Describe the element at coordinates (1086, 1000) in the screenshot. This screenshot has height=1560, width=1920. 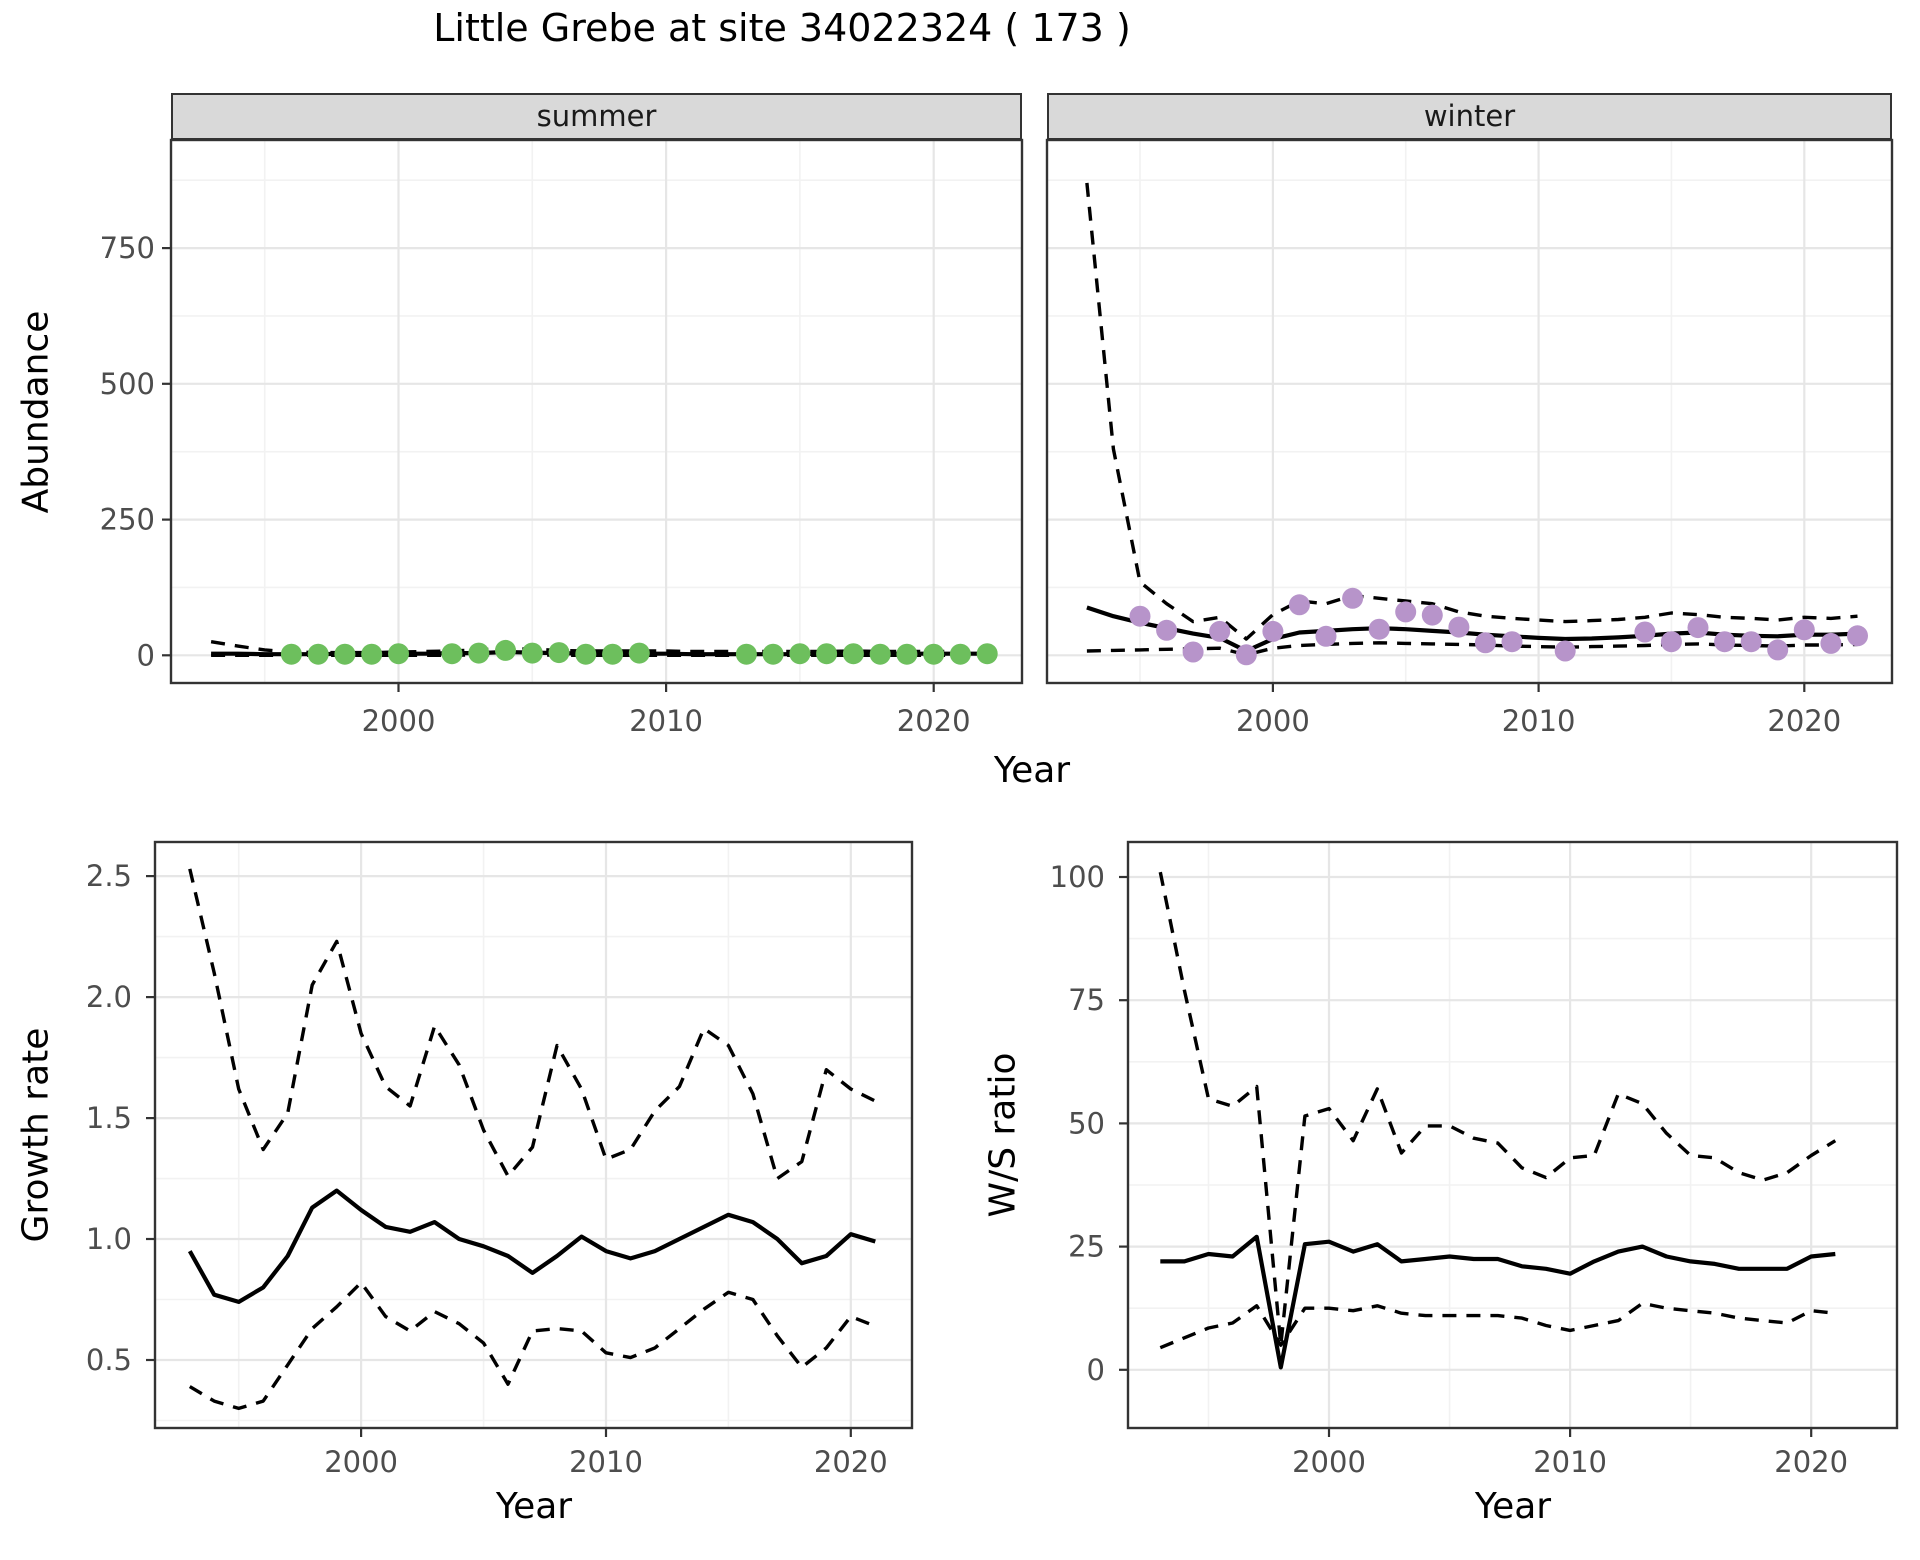
I see `y-tick-label: 75` at that location.